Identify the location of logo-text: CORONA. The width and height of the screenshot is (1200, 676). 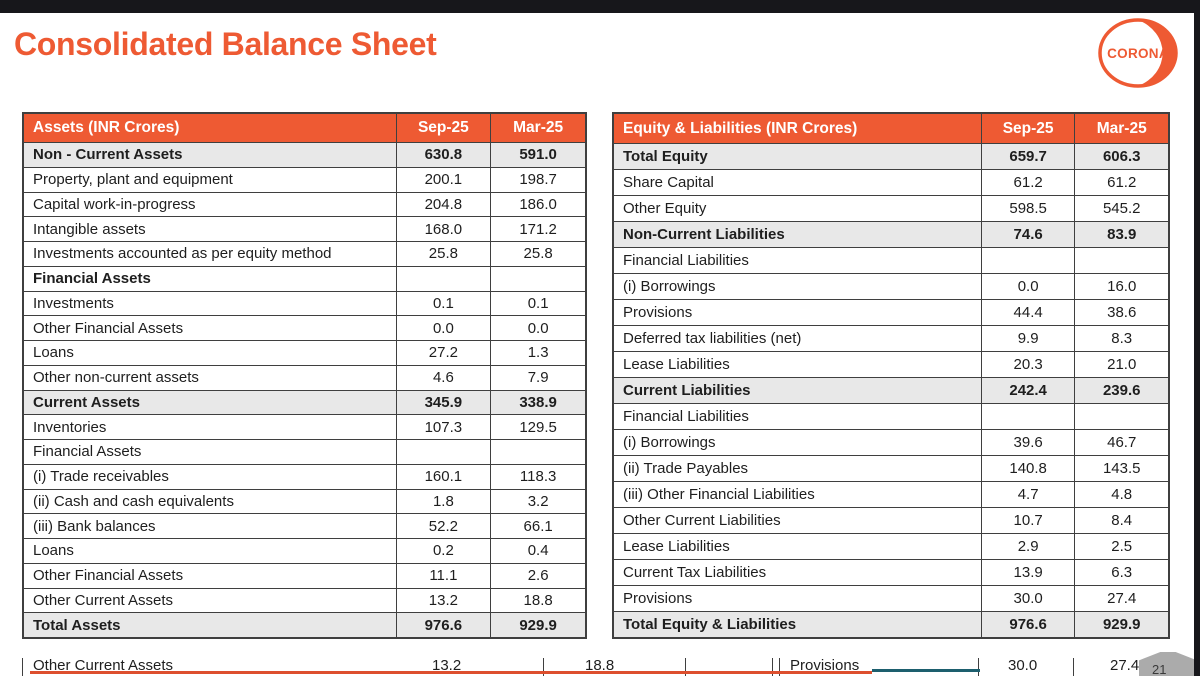
(1138, 53).